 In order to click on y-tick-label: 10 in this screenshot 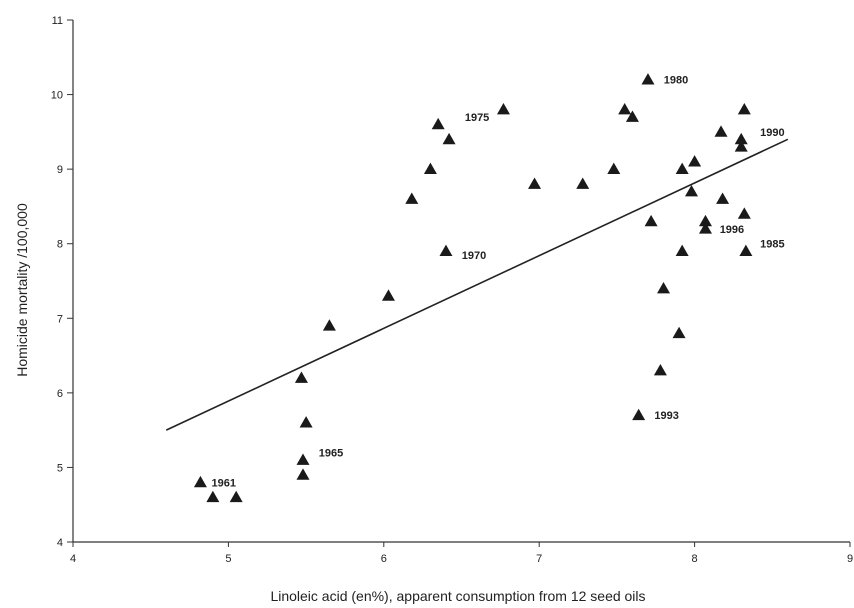, I will do `click(57, 96)`.